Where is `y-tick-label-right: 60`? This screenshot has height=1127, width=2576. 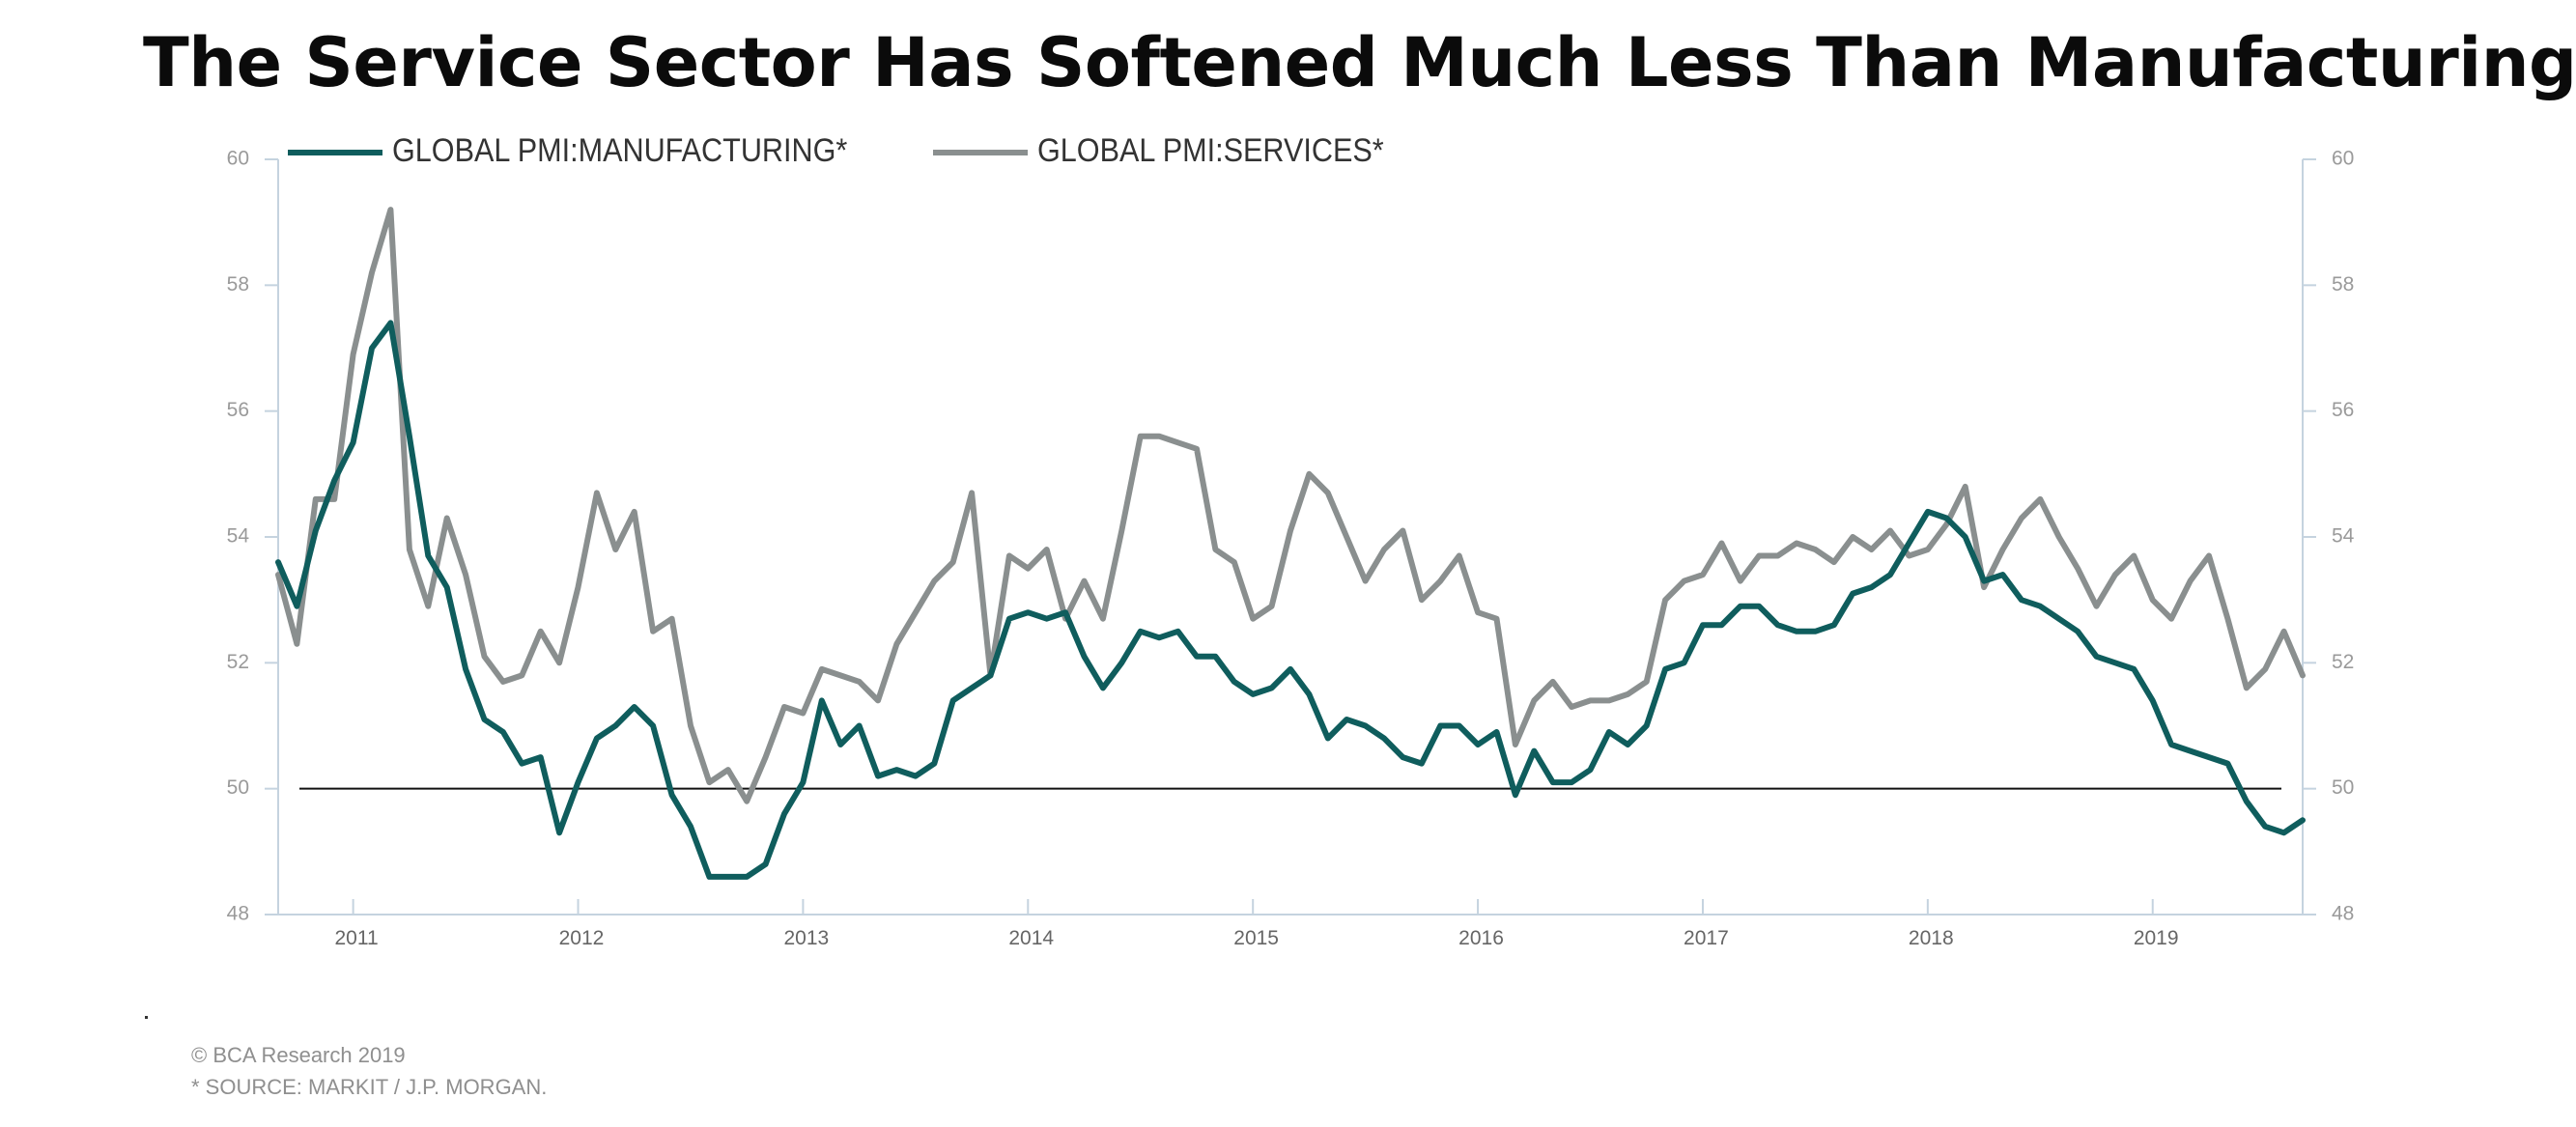
y-tick-label-right: 60 is located at coordinates (2343, 159).